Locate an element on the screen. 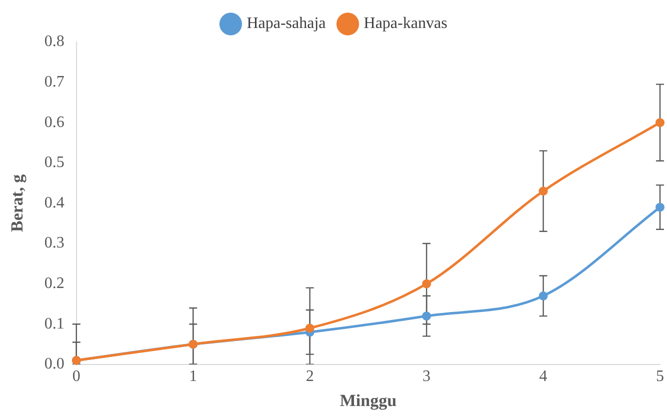  y-tick-label: 0.7 is located at coordinates (54, 82).